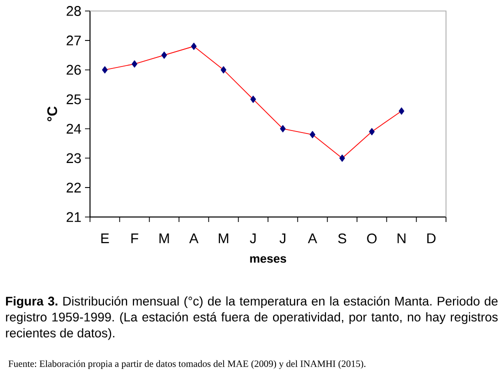  I want to click on x-tick-label: D, so click(431, 239).